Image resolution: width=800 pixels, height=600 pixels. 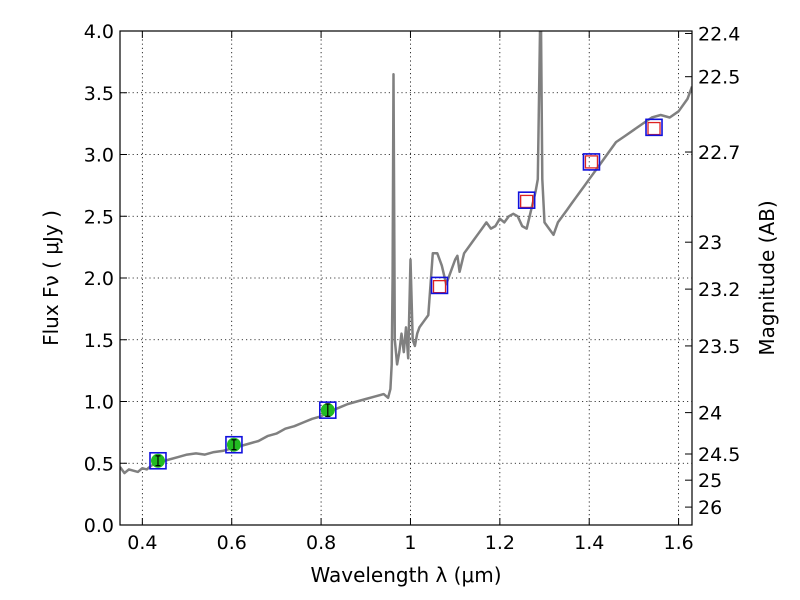 What do you see at coordinates (500, 543) in the screenshot?
I see `x-tick-label-4: 1.2` at bounding box center [500, 543].